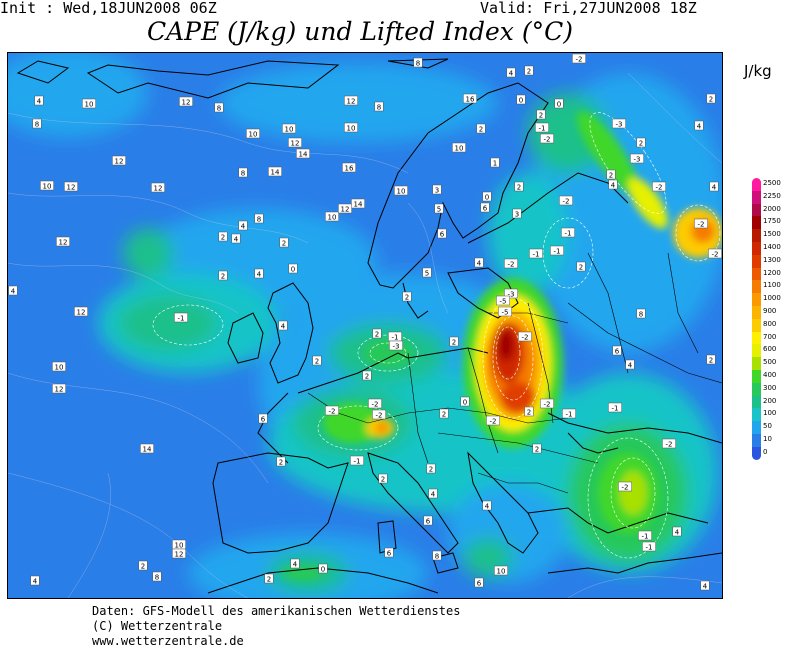  I want to click on li-label: 0, so click(465, 403).